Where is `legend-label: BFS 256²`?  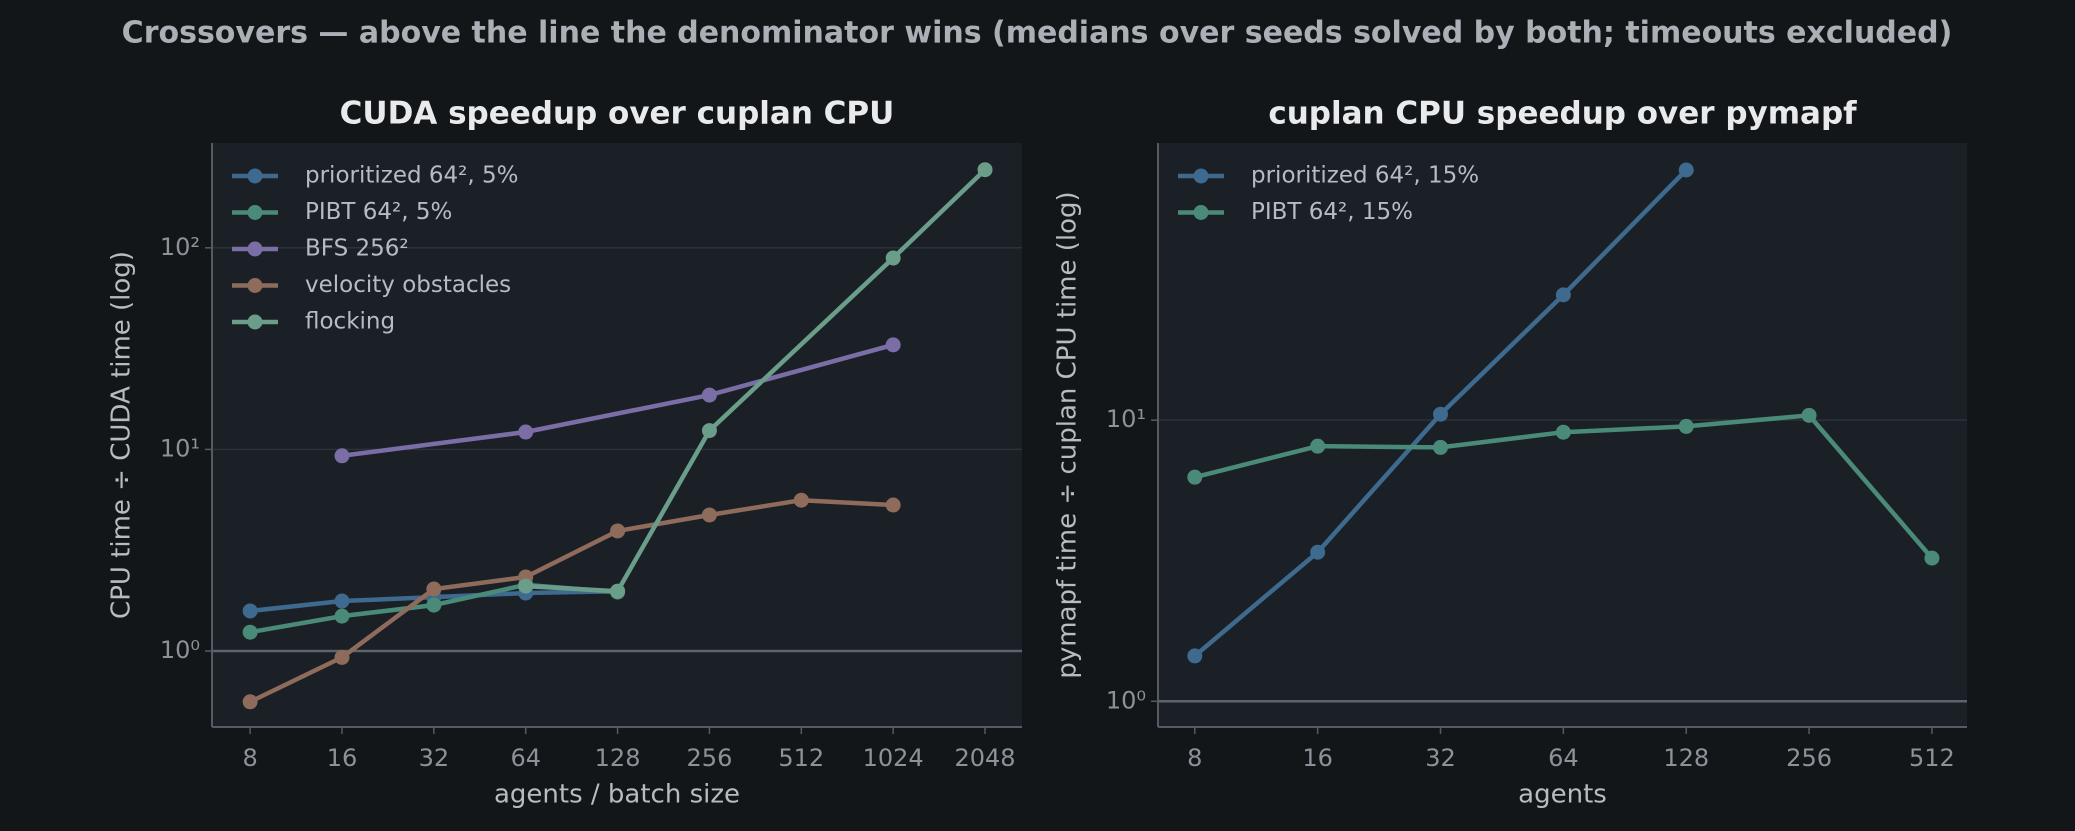 legend-label: BFS 256² is located at coordinates (357, 249).